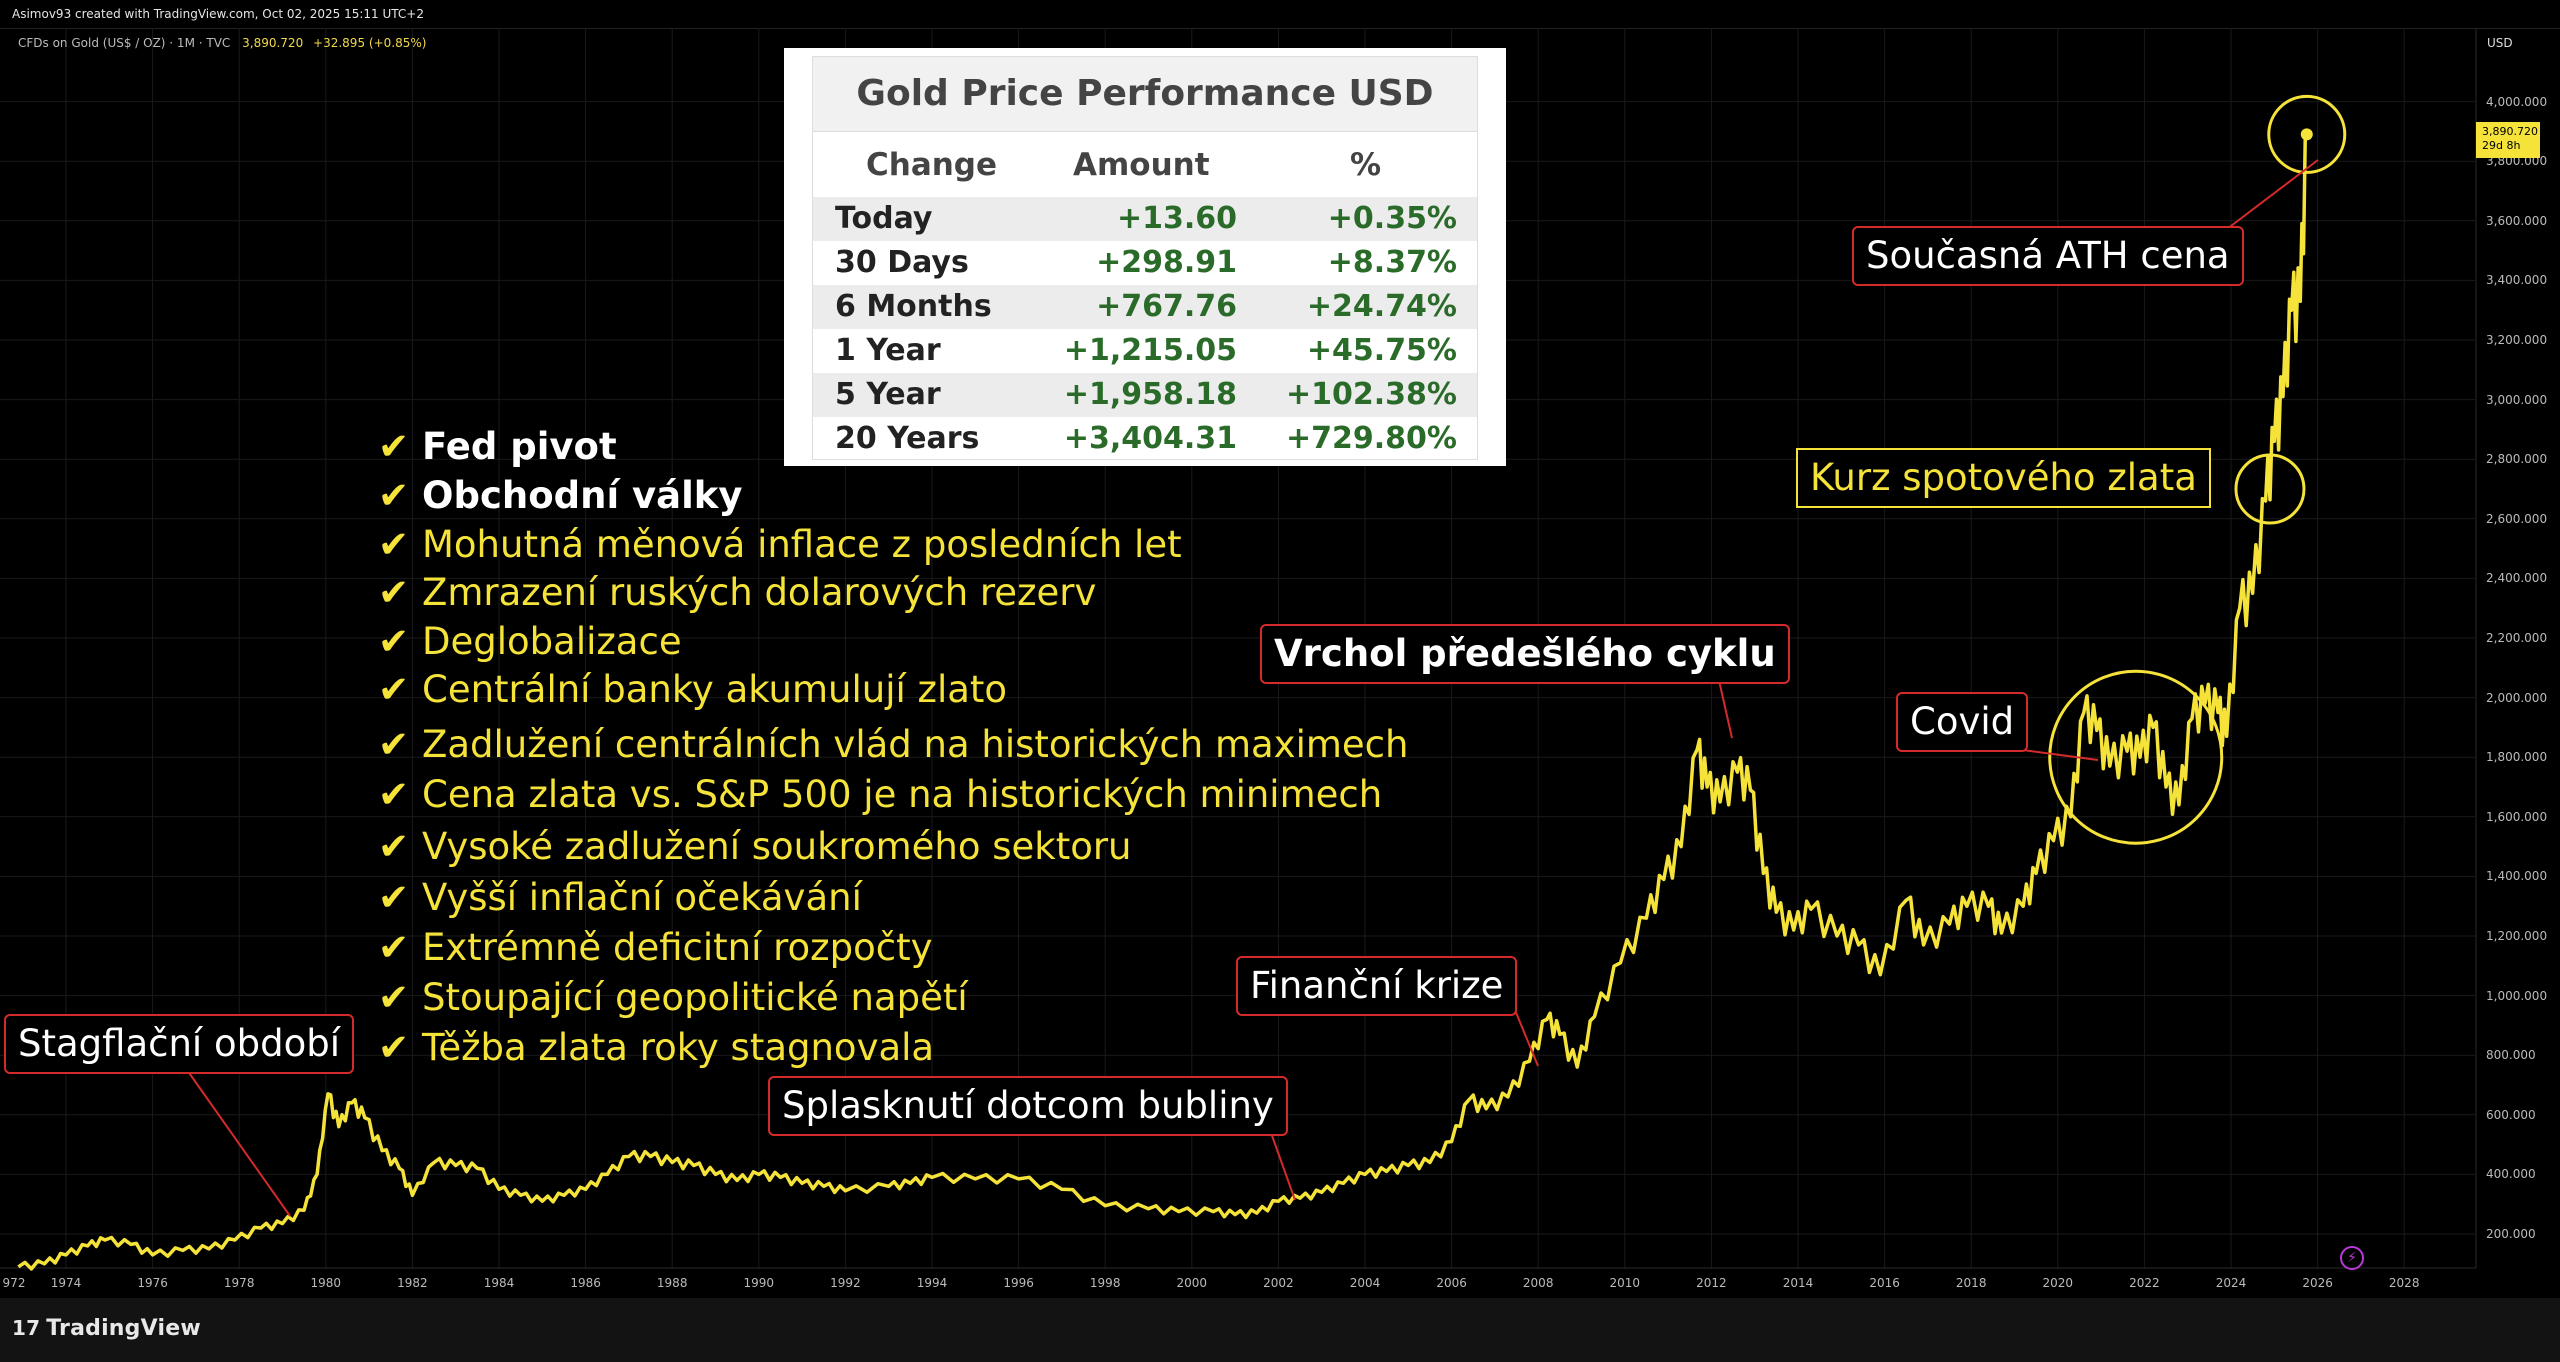 This screenshot has width=2560, height=1362. I want to click on highlight-circle-current-ath, so click(2307, 134).